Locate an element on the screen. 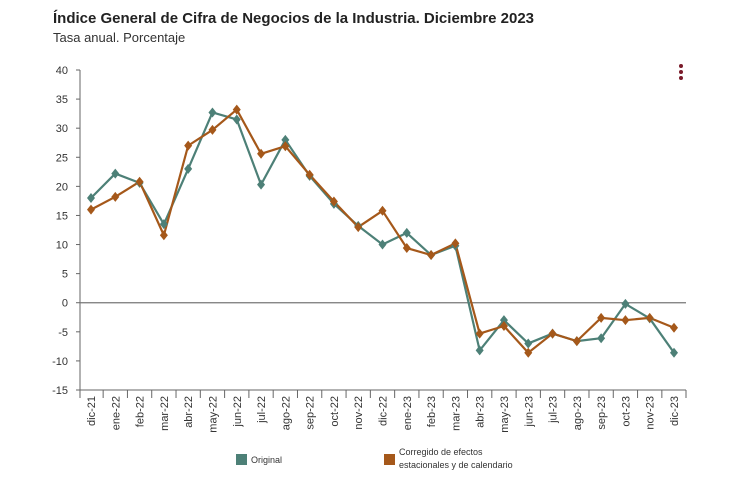 The width and height of the screenshot is (740, 482). x-tick-label: sep-23 is located at coordinates (602, 413).